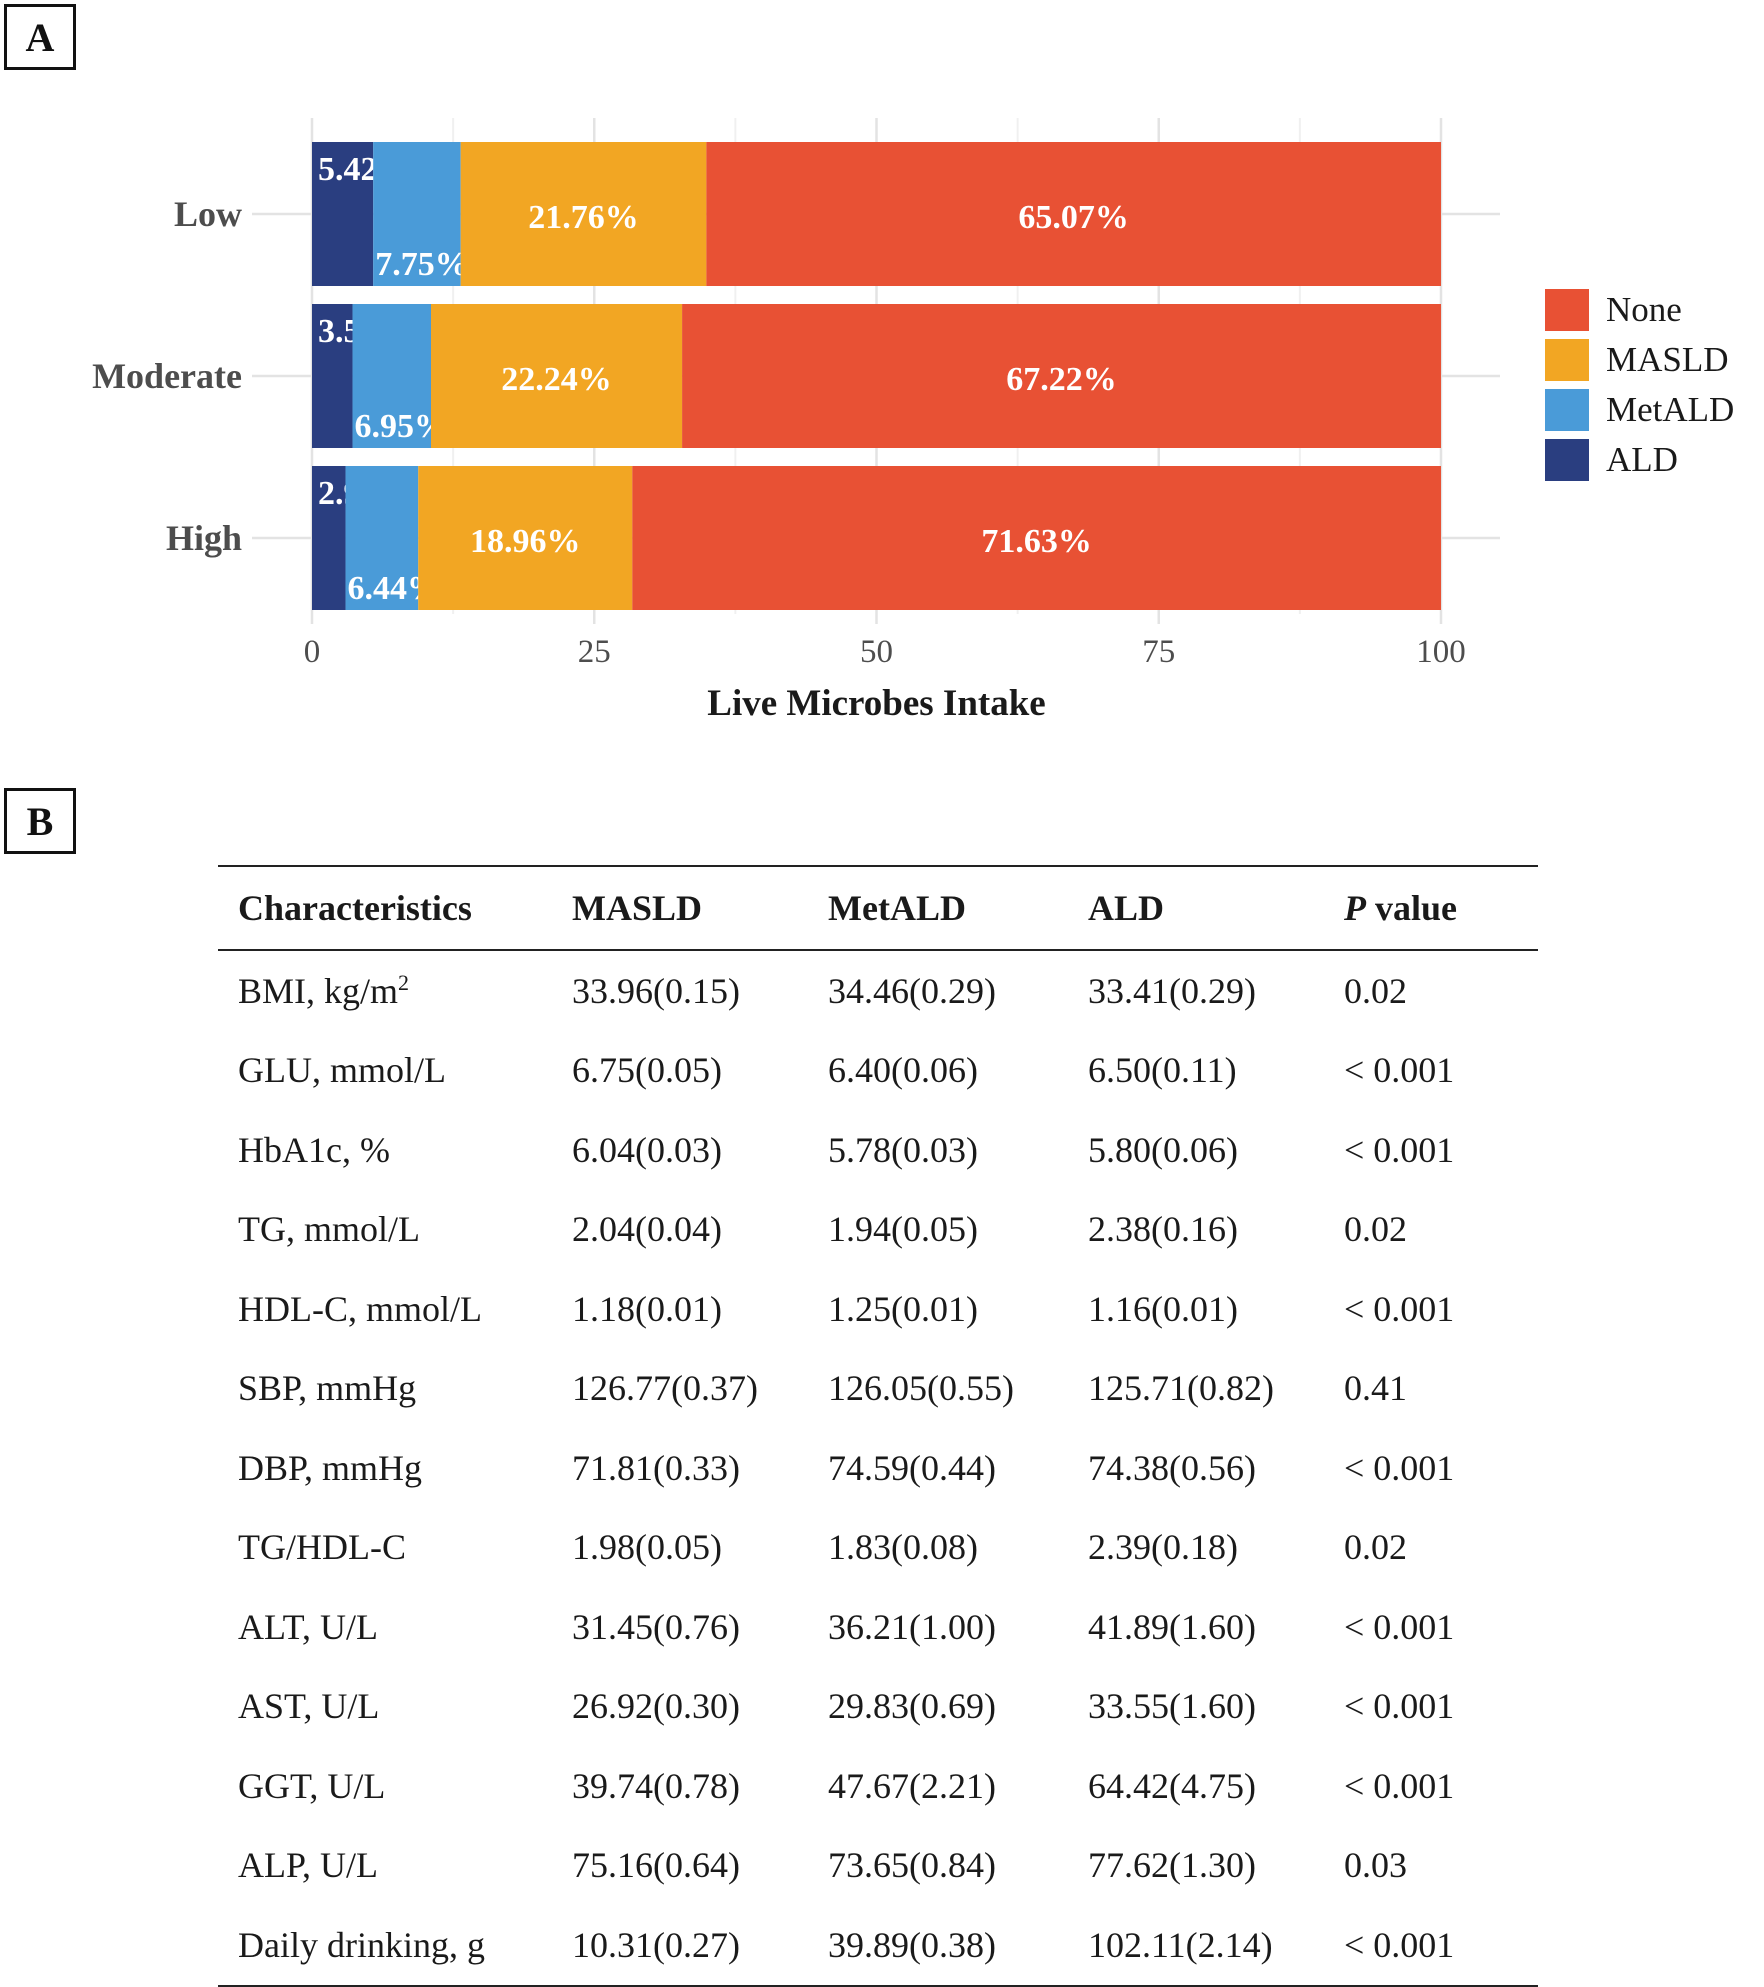 Image resolution: width=1764 pixels, height=1987 pixels. Describe the element at coordinates (1567, 310) in the screenshot. I see `legend-swatch-none` at that location.